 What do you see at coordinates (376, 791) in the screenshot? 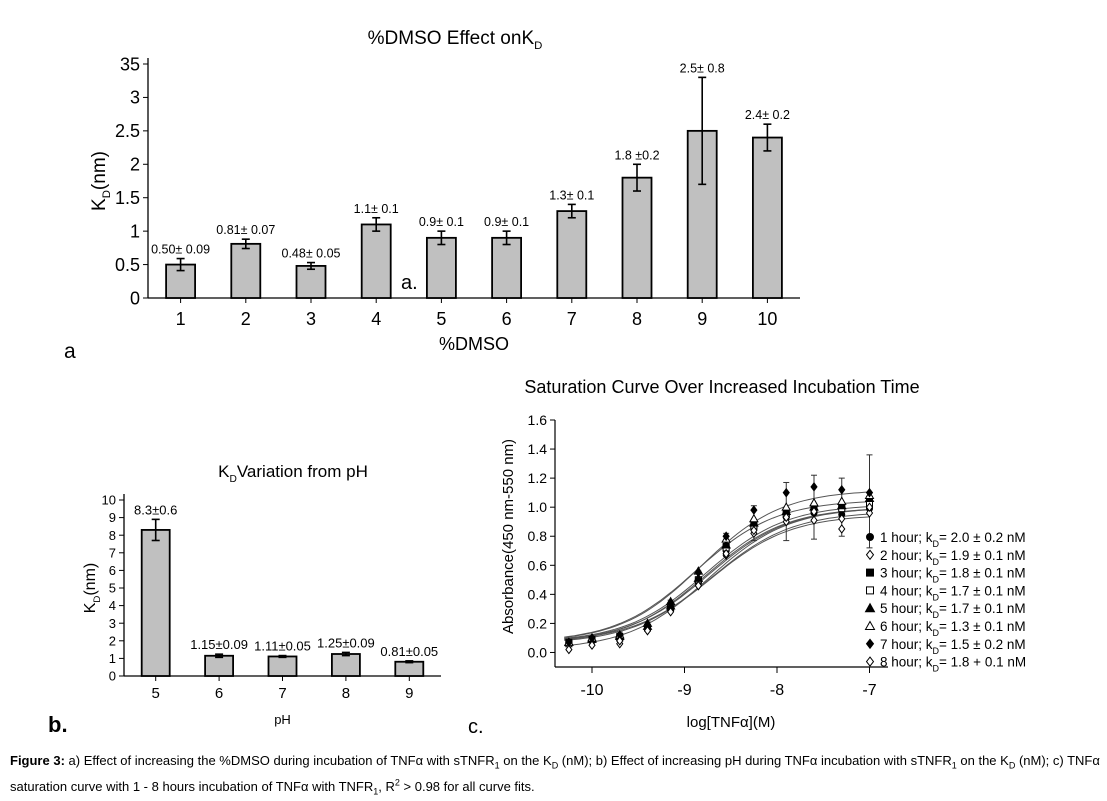
I see `caption-part: 1` at bounding box center [376, 791].